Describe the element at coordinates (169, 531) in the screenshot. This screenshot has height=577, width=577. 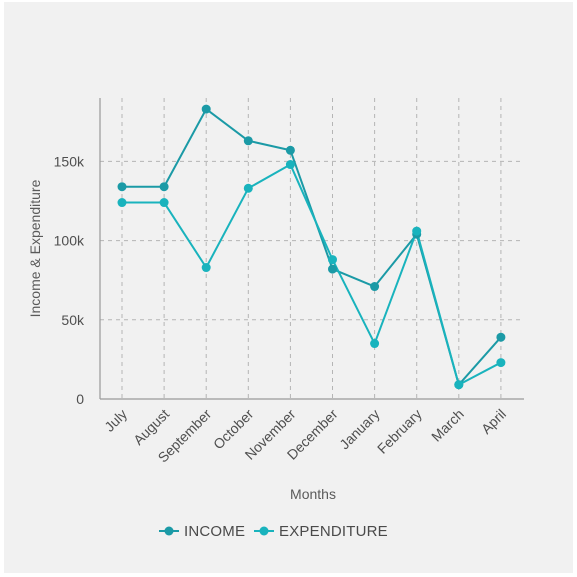
I see `legend-income-marker-icon` at that location.